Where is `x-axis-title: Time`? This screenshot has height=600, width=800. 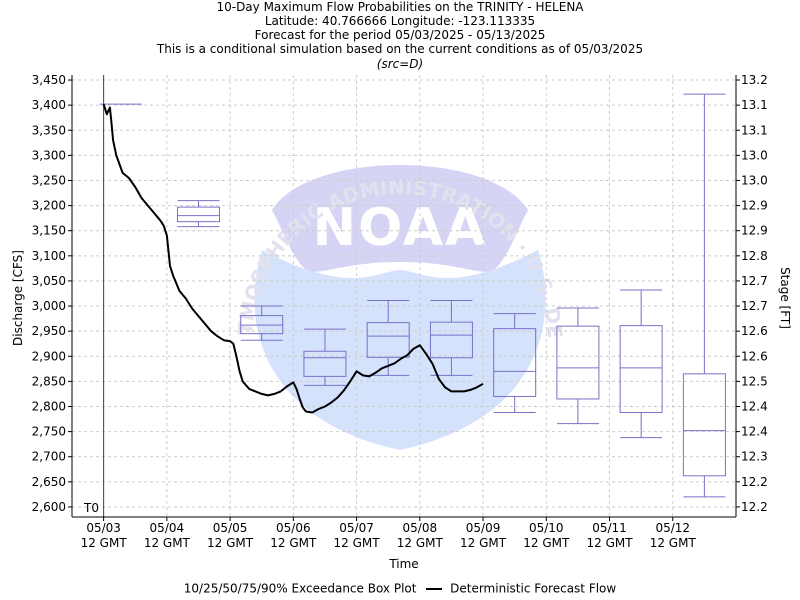 x-axis-title: Time is located at coordinates (403, 564).